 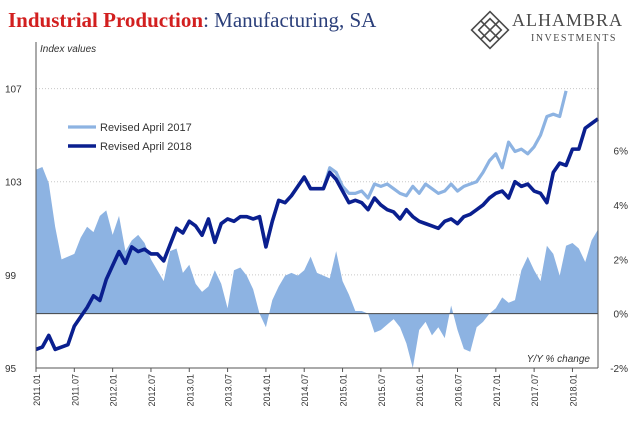 What do you see at coordinates (621, 260) in the screenshot?
I see `right-tick-label: 2%` at bounding box center [621, 260].